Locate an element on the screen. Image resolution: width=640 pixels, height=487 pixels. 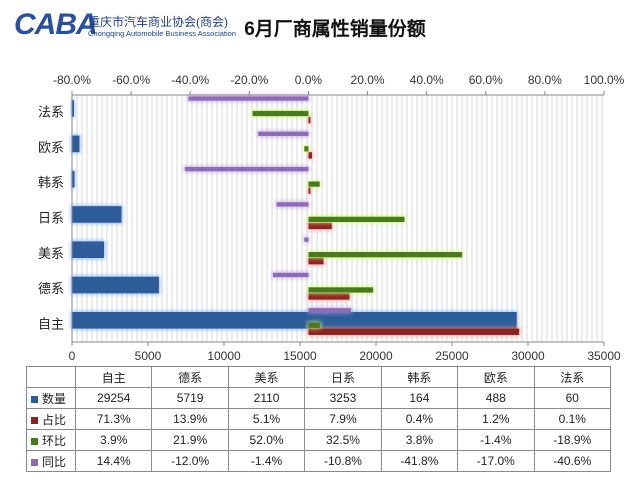
top-axis-tick-label: -40.0% is located at coordinates (190, 80).